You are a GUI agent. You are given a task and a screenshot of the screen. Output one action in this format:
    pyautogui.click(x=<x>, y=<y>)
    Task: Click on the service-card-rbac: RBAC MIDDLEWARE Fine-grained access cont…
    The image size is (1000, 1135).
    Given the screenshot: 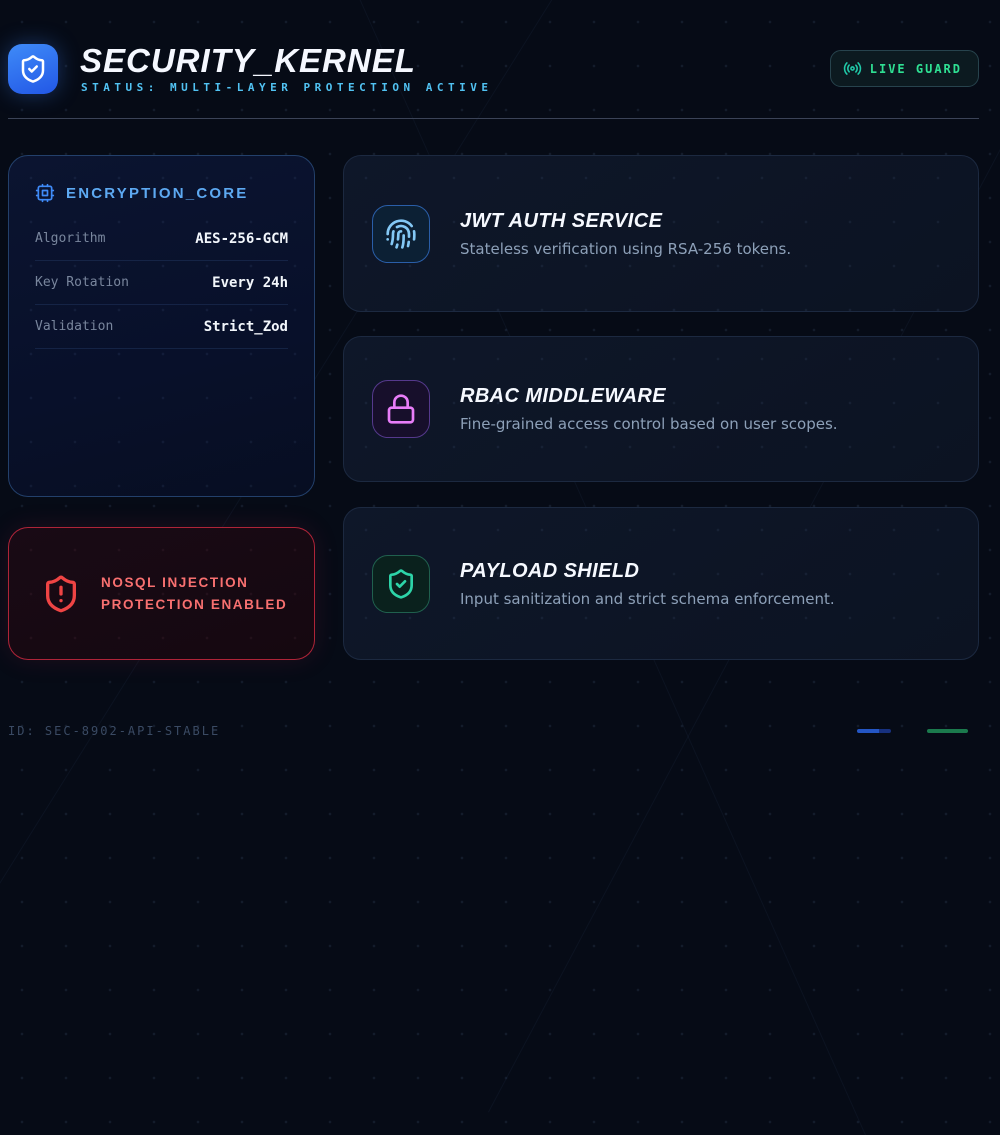 What is the action you would take?
    pyautogui.click(x=661, y=409)
    